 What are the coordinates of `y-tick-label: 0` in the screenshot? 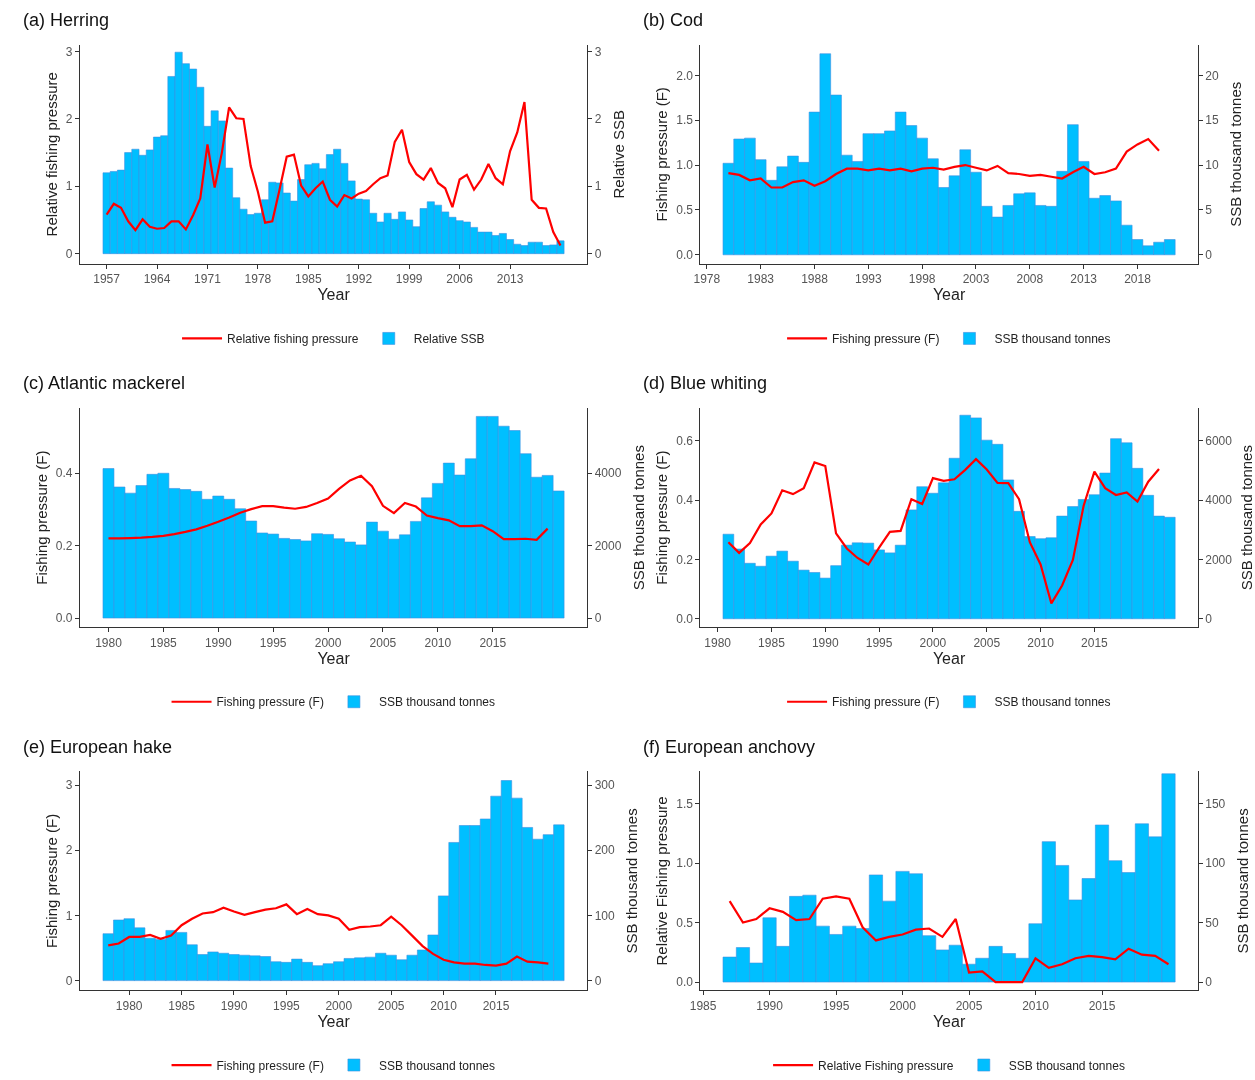 It's located at (69, 980).